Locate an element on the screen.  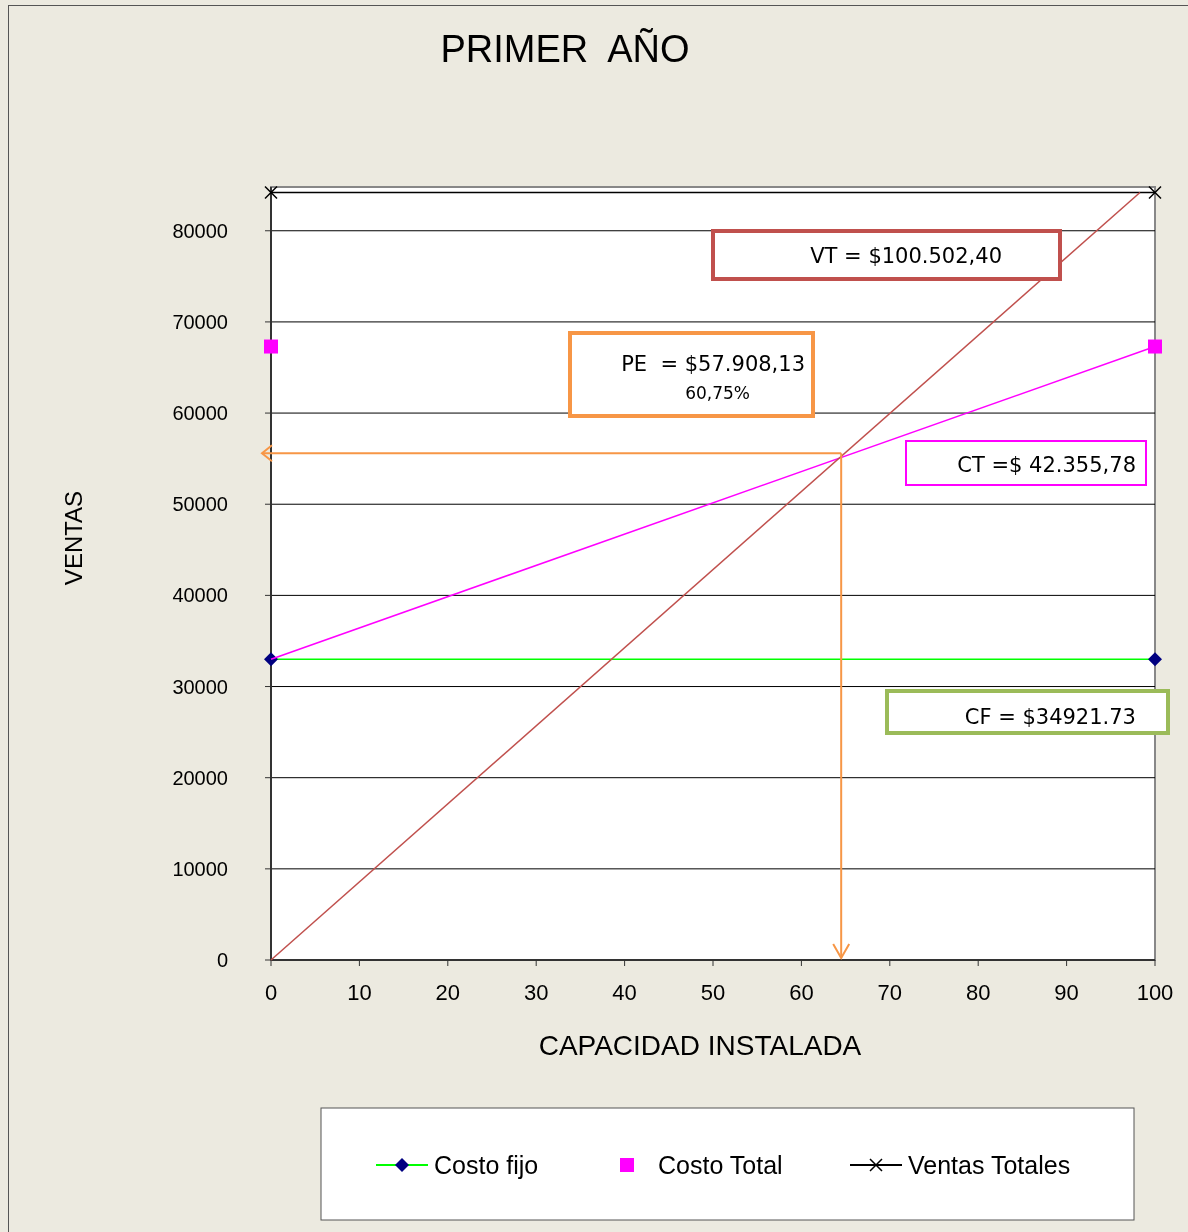
x-tick-label: 10 is located at coordinates (359, 992).